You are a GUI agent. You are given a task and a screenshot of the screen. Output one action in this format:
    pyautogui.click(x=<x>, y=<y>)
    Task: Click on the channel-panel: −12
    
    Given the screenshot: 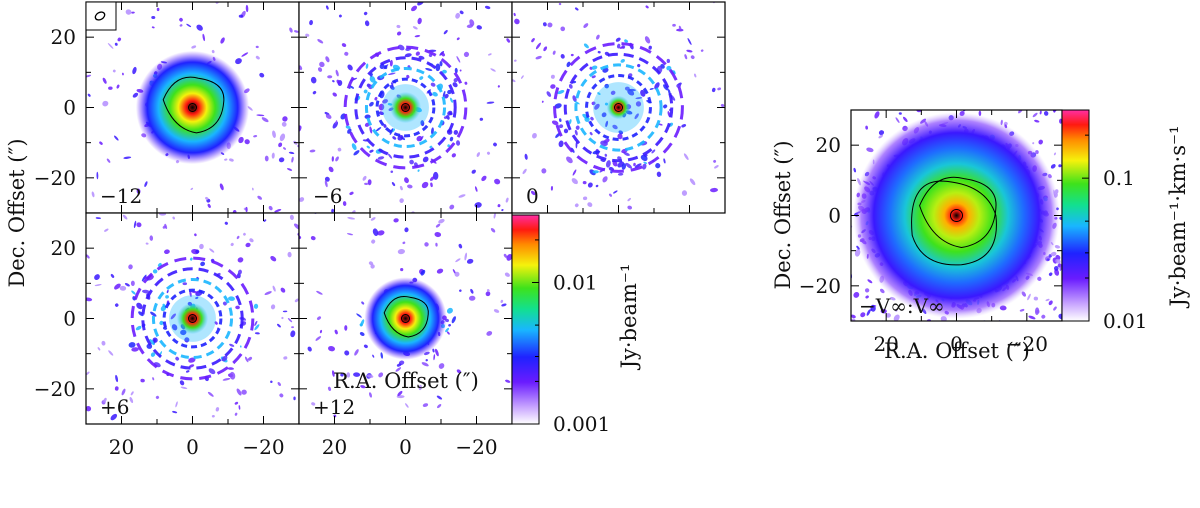 What is the action you would take?
    pyautogui.click(x=192, y=107)
    